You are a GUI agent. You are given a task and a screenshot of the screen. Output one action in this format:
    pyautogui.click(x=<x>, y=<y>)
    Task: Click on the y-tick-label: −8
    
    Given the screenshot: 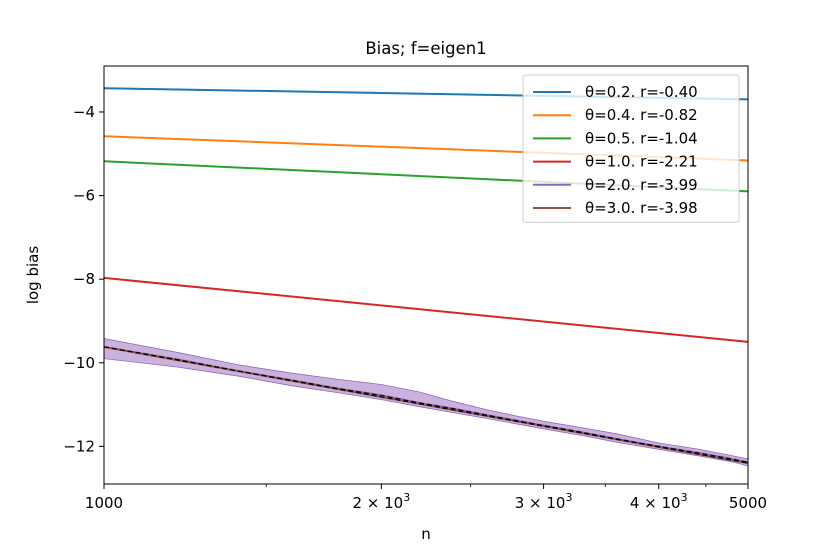 What is the action you would take?
    pyautogui.click(x=84, y=279)
    